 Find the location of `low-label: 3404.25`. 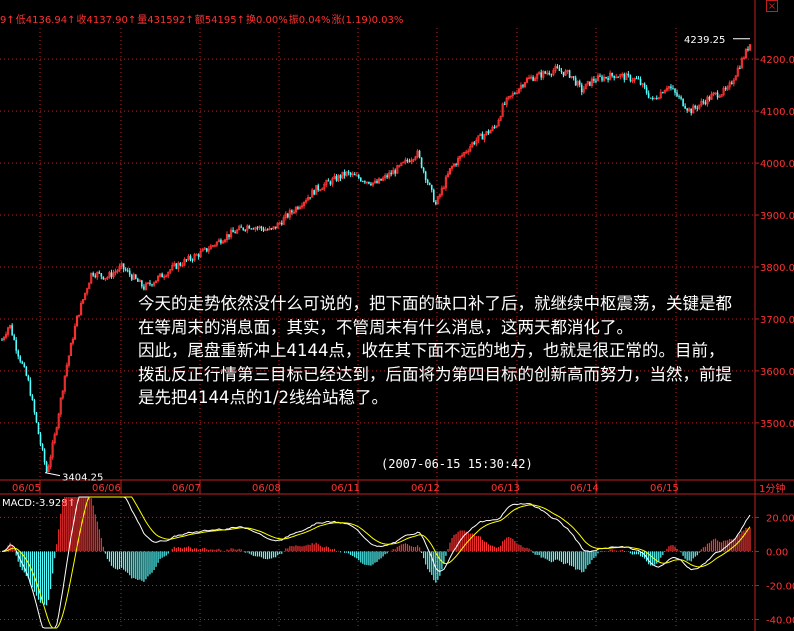

low-label: 3404.25 is located at coordinates (82, 478).